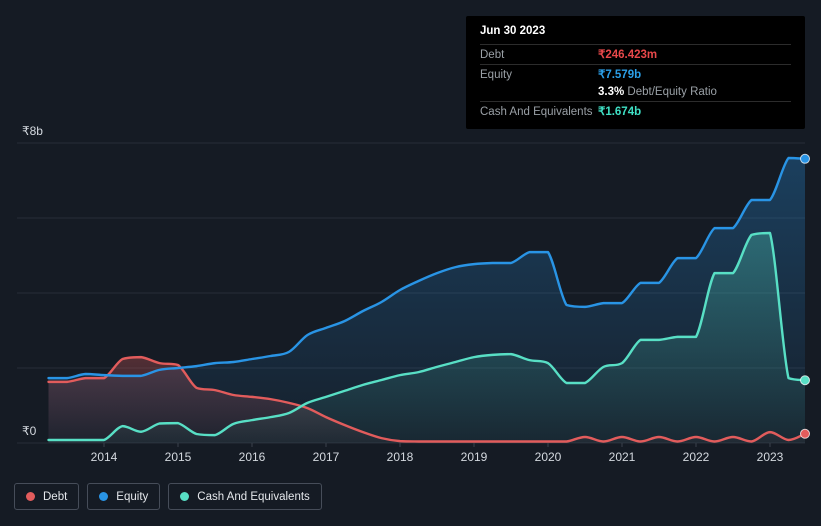 Image resolution: width=821 pixels, height=526 pixels. What do you see at coordinates (622, 457) in the screenshot?
I see `x-axis-label: 2021` at bounding box center [622, 457].